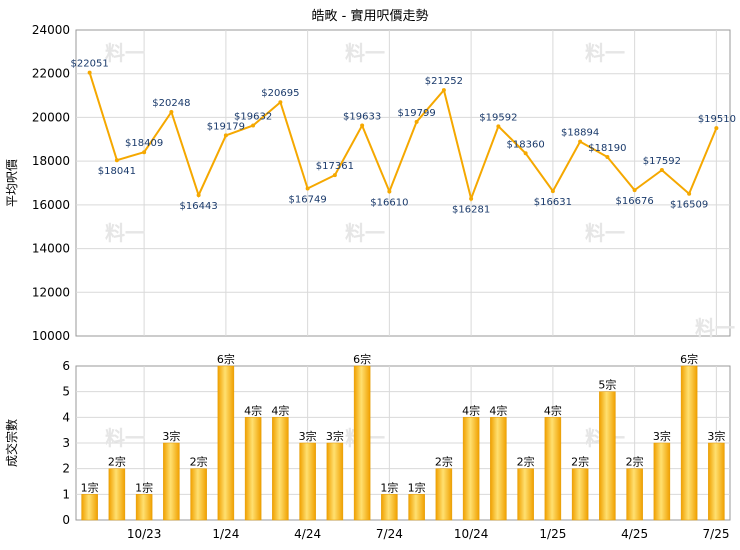  What do you see at coordinates (171, 103) in the screenshot?
I see `price-data-label: $20248` at bounding box center [171, 103].